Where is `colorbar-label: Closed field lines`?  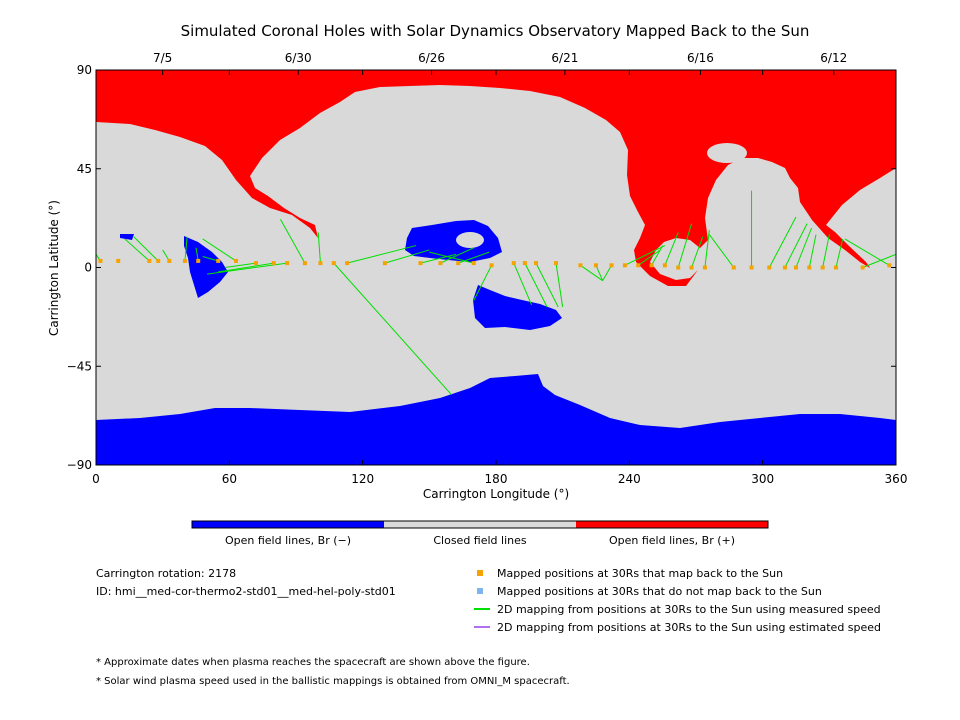 colorbar-label: Closed field lines is located at coordinates (480, 540).